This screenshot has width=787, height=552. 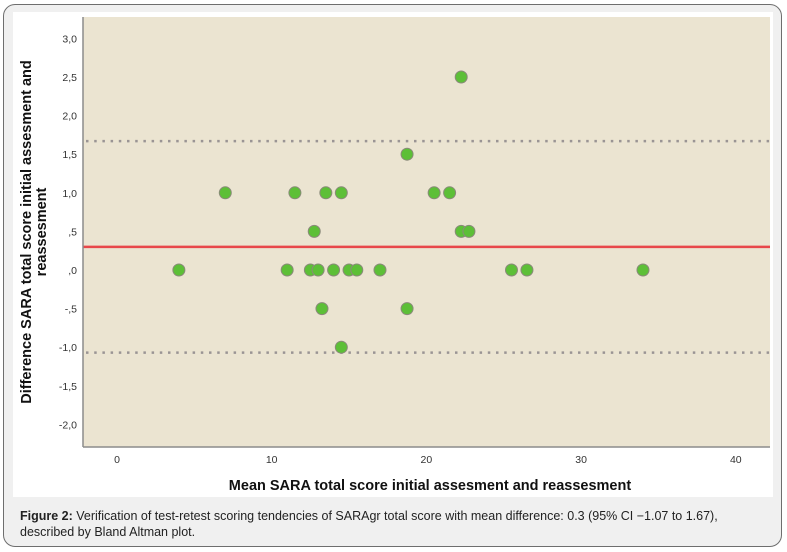 I want to click on x-tick-label: 30, so click(x=581, y=460).